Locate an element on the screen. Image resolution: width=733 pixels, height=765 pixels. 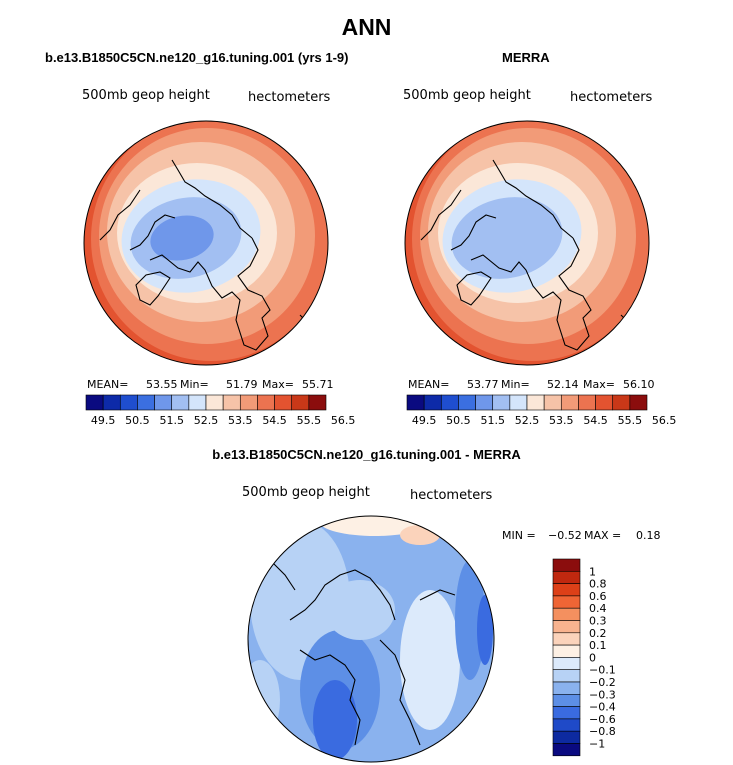
colorbar-3-tick-label: −1 is located at coordinates (597, 744).